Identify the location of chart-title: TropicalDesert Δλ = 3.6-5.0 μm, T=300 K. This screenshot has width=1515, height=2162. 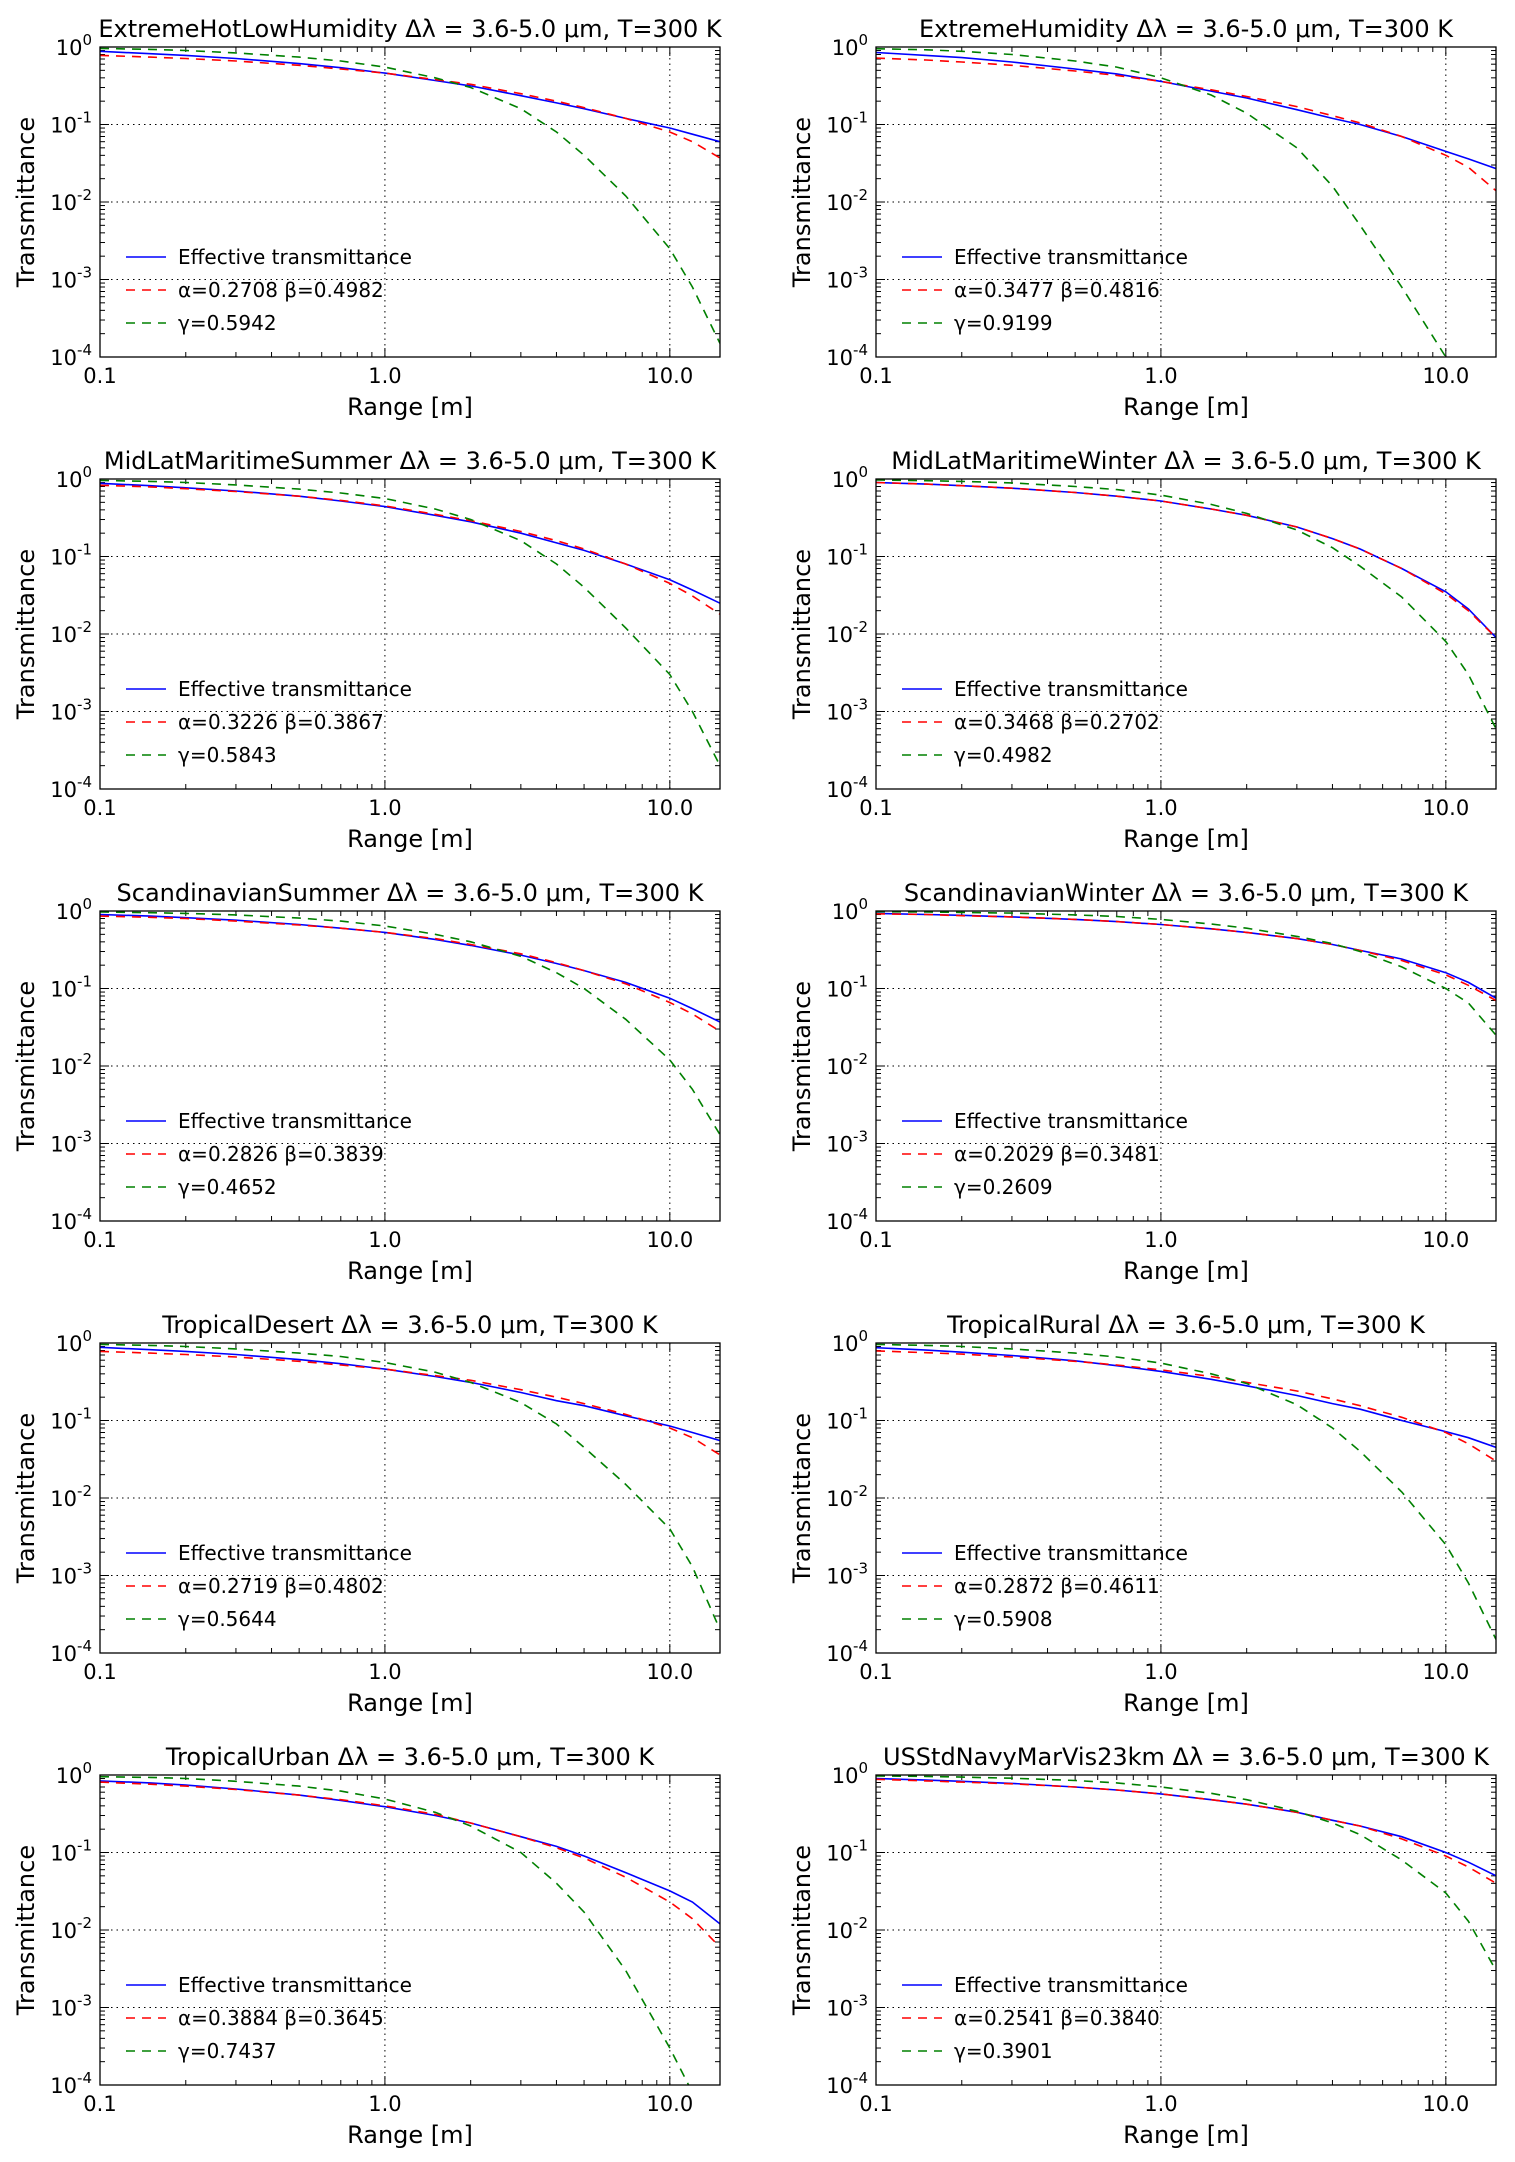
(410, 1325).